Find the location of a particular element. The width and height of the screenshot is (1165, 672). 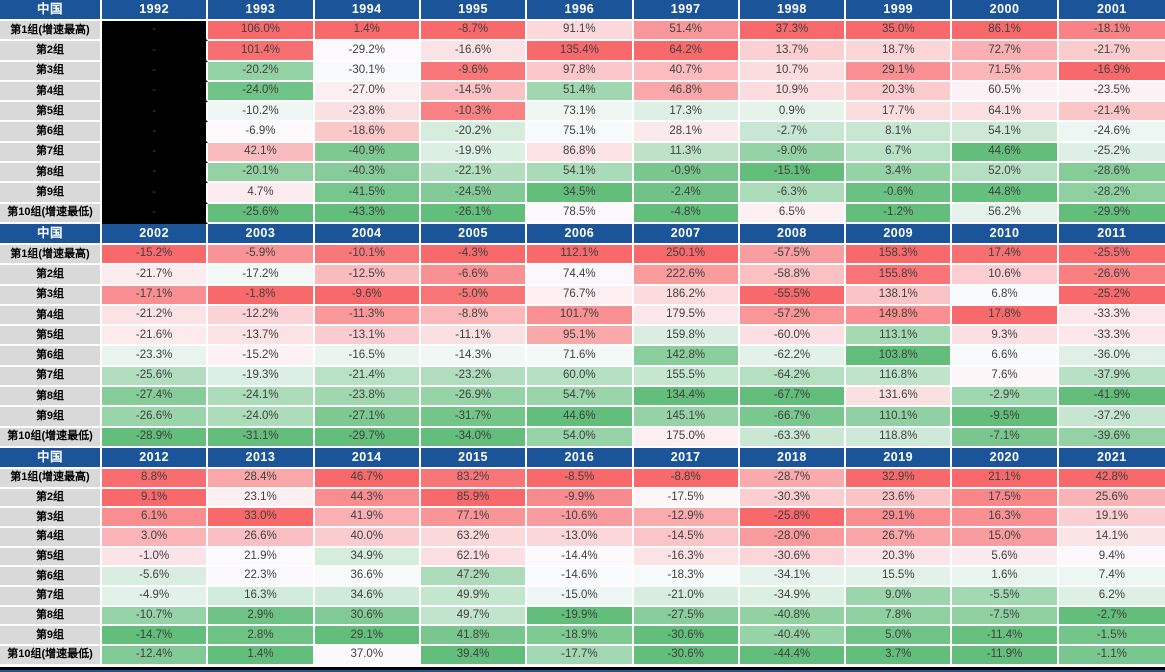

value-cell: -16.9% is located at coordinates (1111, 71).